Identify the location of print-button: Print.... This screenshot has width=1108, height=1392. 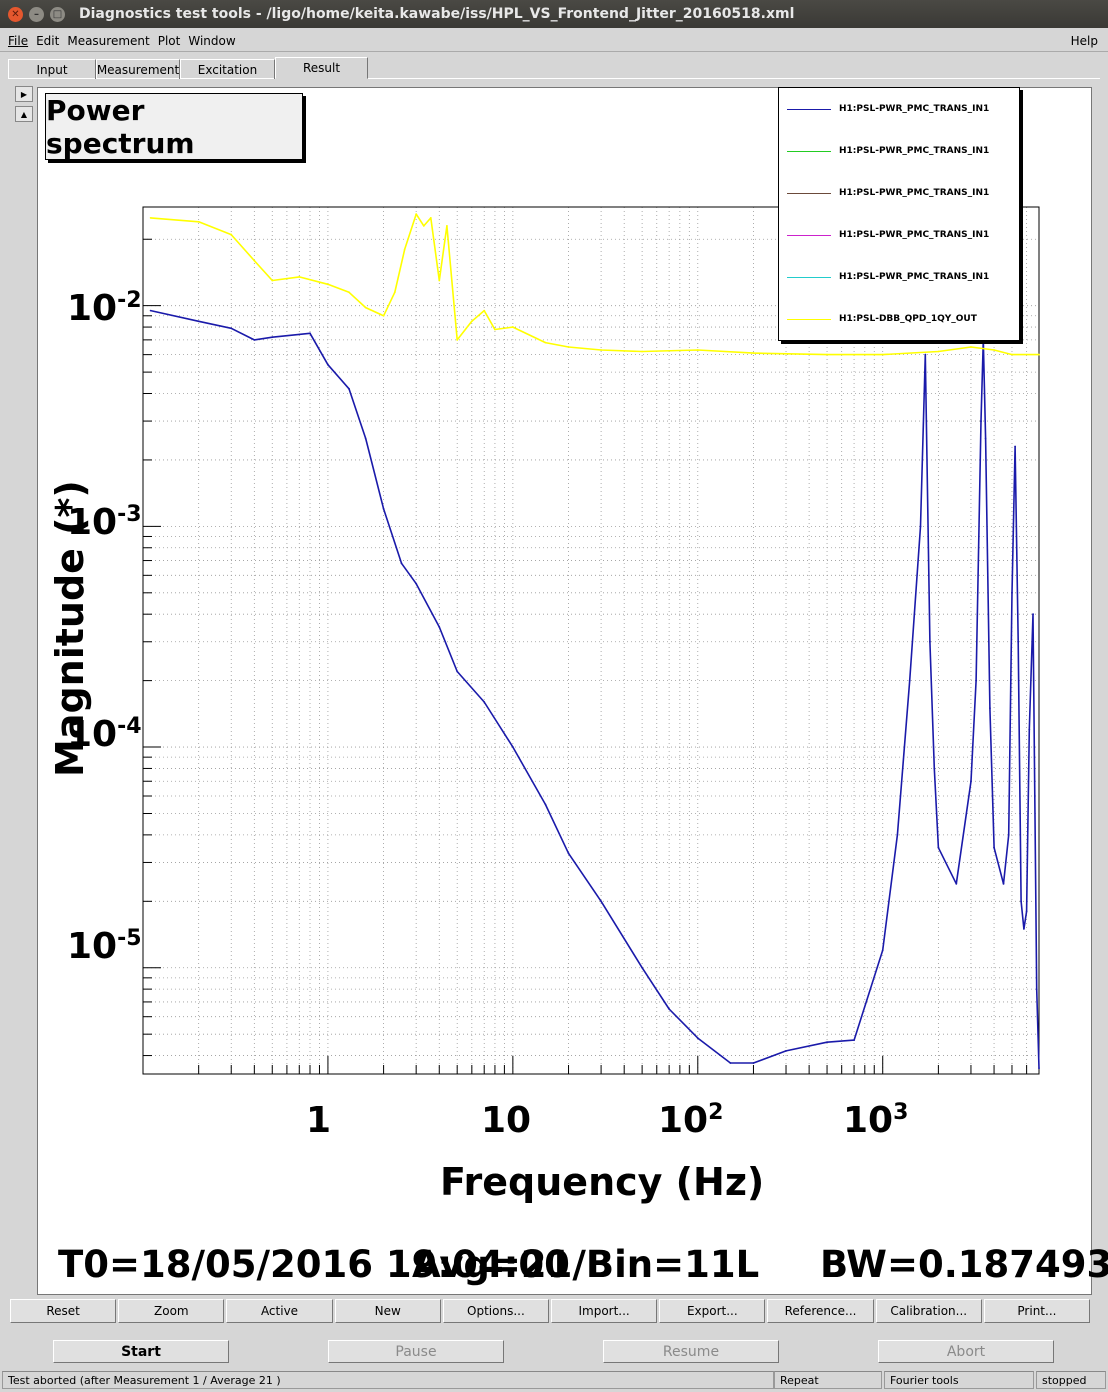
(1037, 1311).